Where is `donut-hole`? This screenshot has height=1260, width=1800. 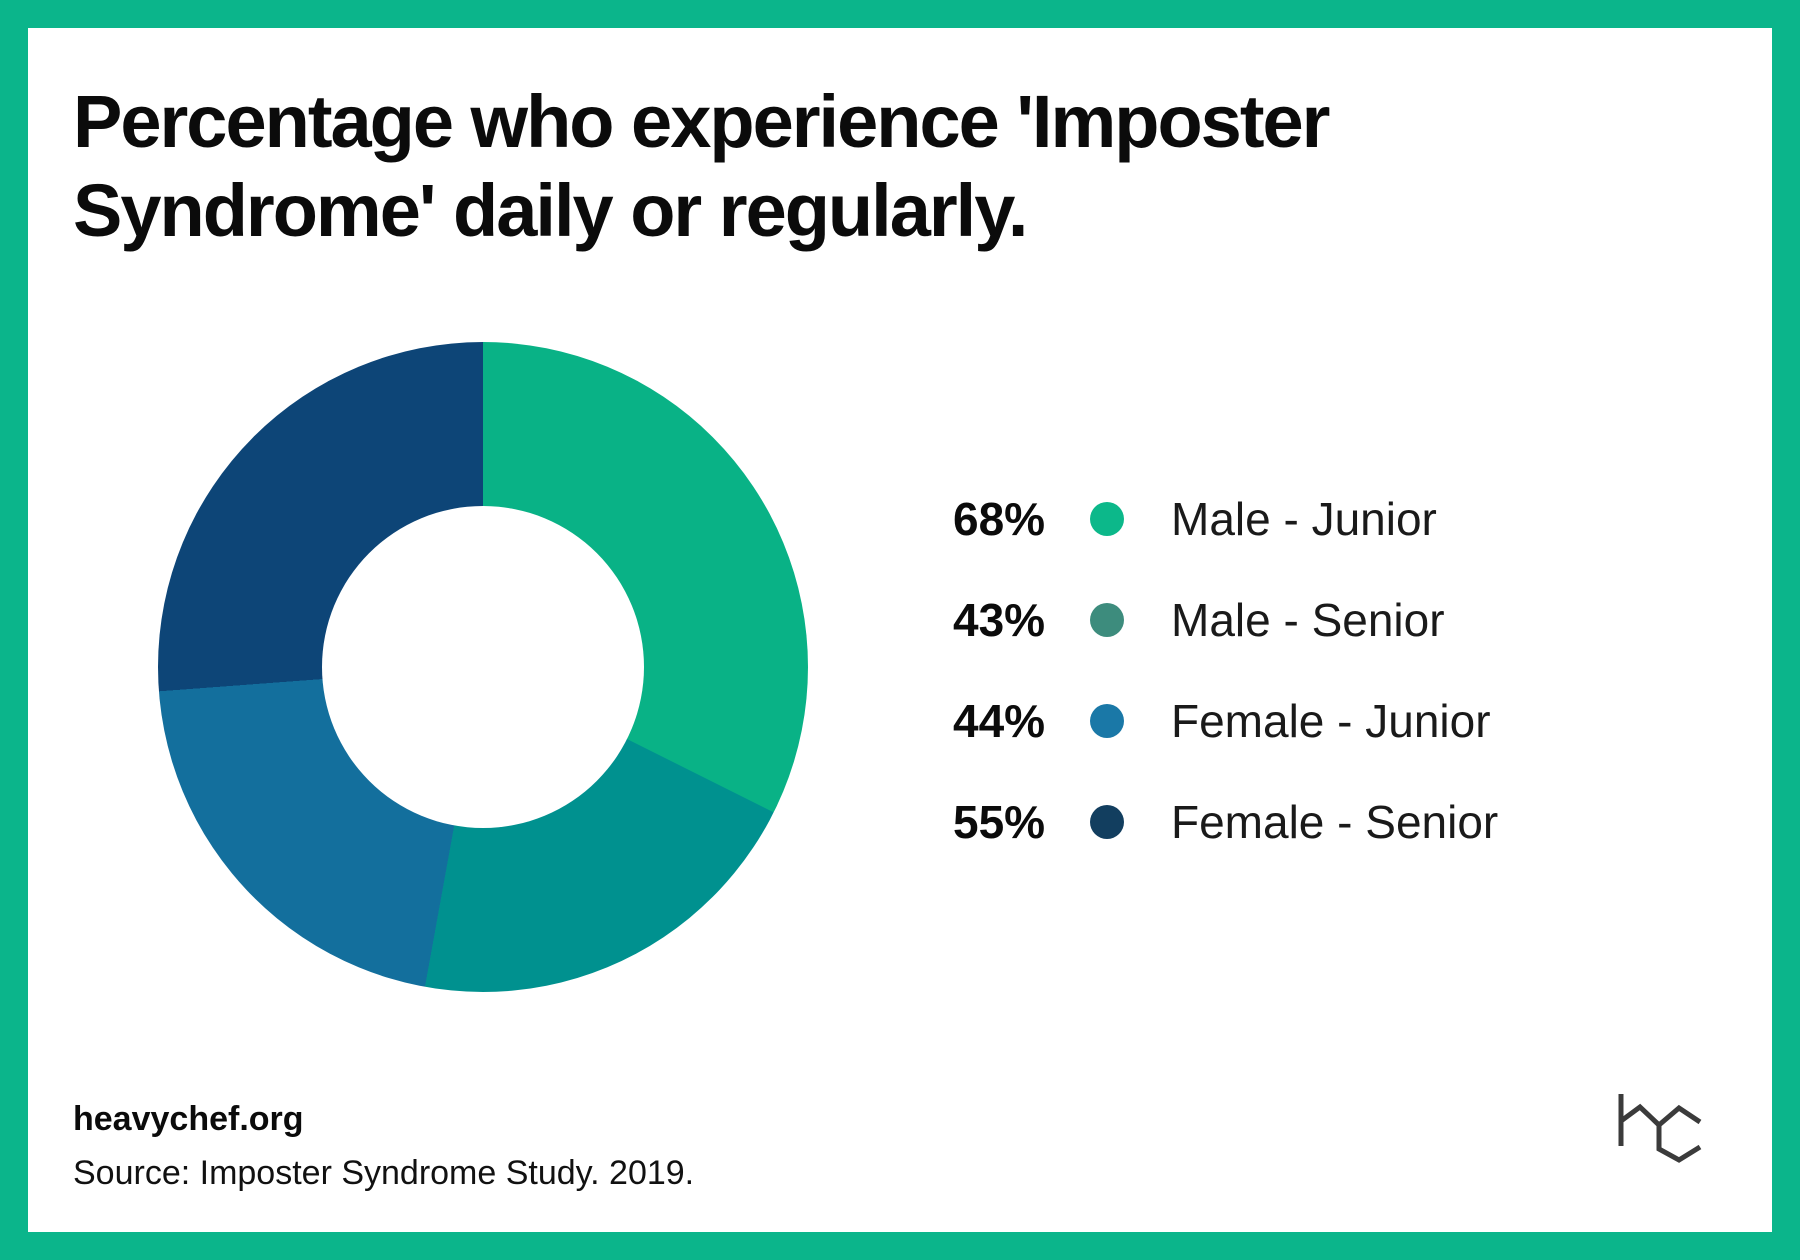
donut-hole is located at coordinates (483, 667).